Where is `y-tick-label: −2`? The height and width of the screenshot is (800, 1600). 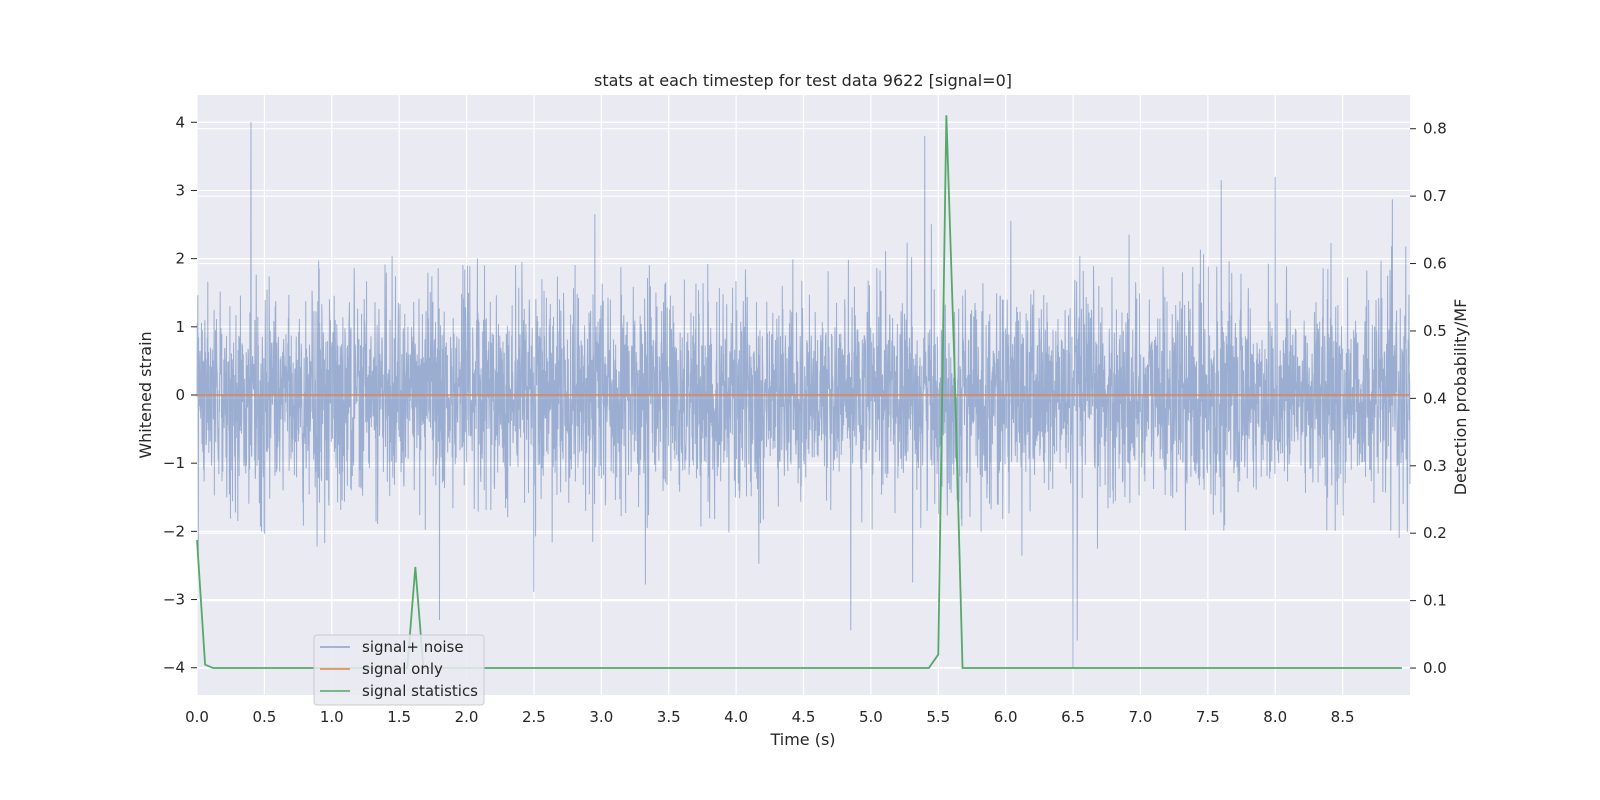 y-tick-label: −2 is located at coordinates (174, 531).